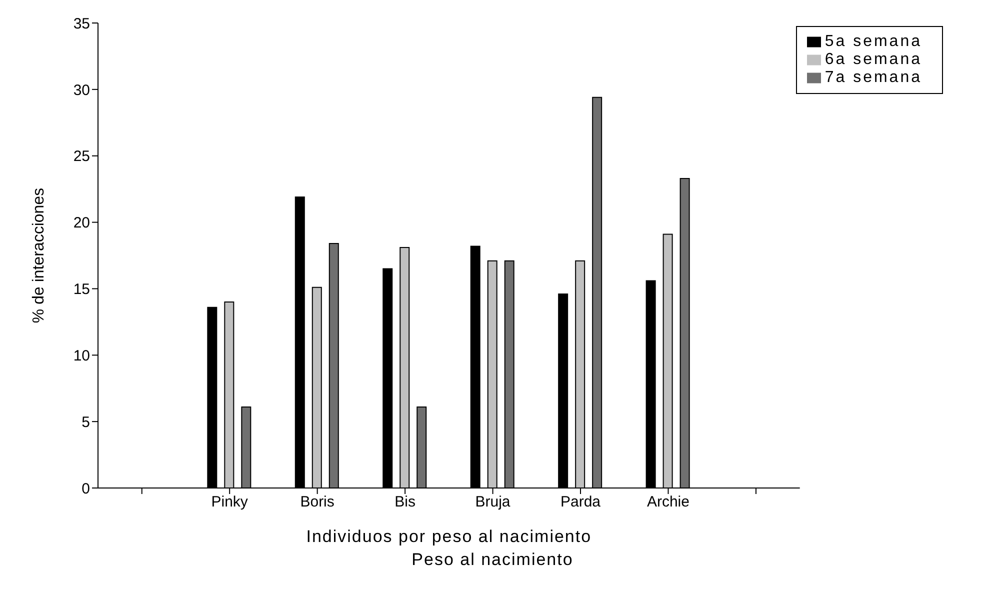  What do you see at coordinates (493, 502) in the screenshot?
I see `x-tick-label: Bruja` at bounding box center [493, 502].